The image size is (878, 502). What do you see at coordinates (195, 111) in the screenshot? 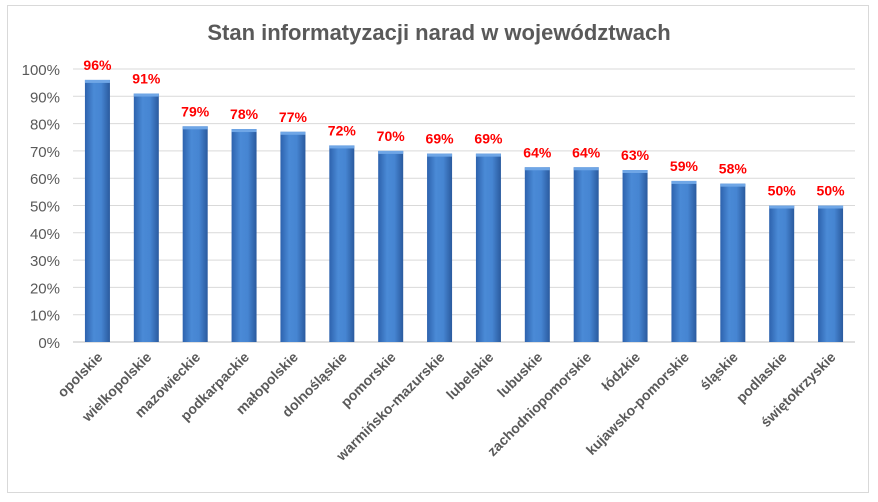
I see `data-label: 79%` at bounding box center [195, 111].